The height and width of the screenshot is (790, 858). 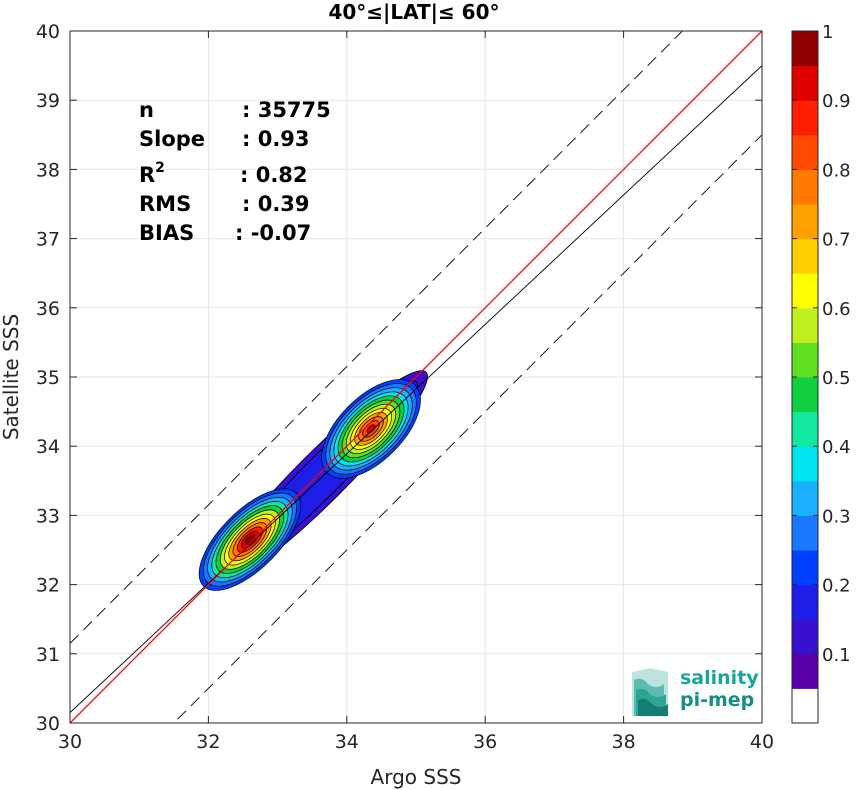 What do you see at coordinates (48, 724) in the screenshot?
I see `y-tick-label: 30` at bounding box center [48, 724].